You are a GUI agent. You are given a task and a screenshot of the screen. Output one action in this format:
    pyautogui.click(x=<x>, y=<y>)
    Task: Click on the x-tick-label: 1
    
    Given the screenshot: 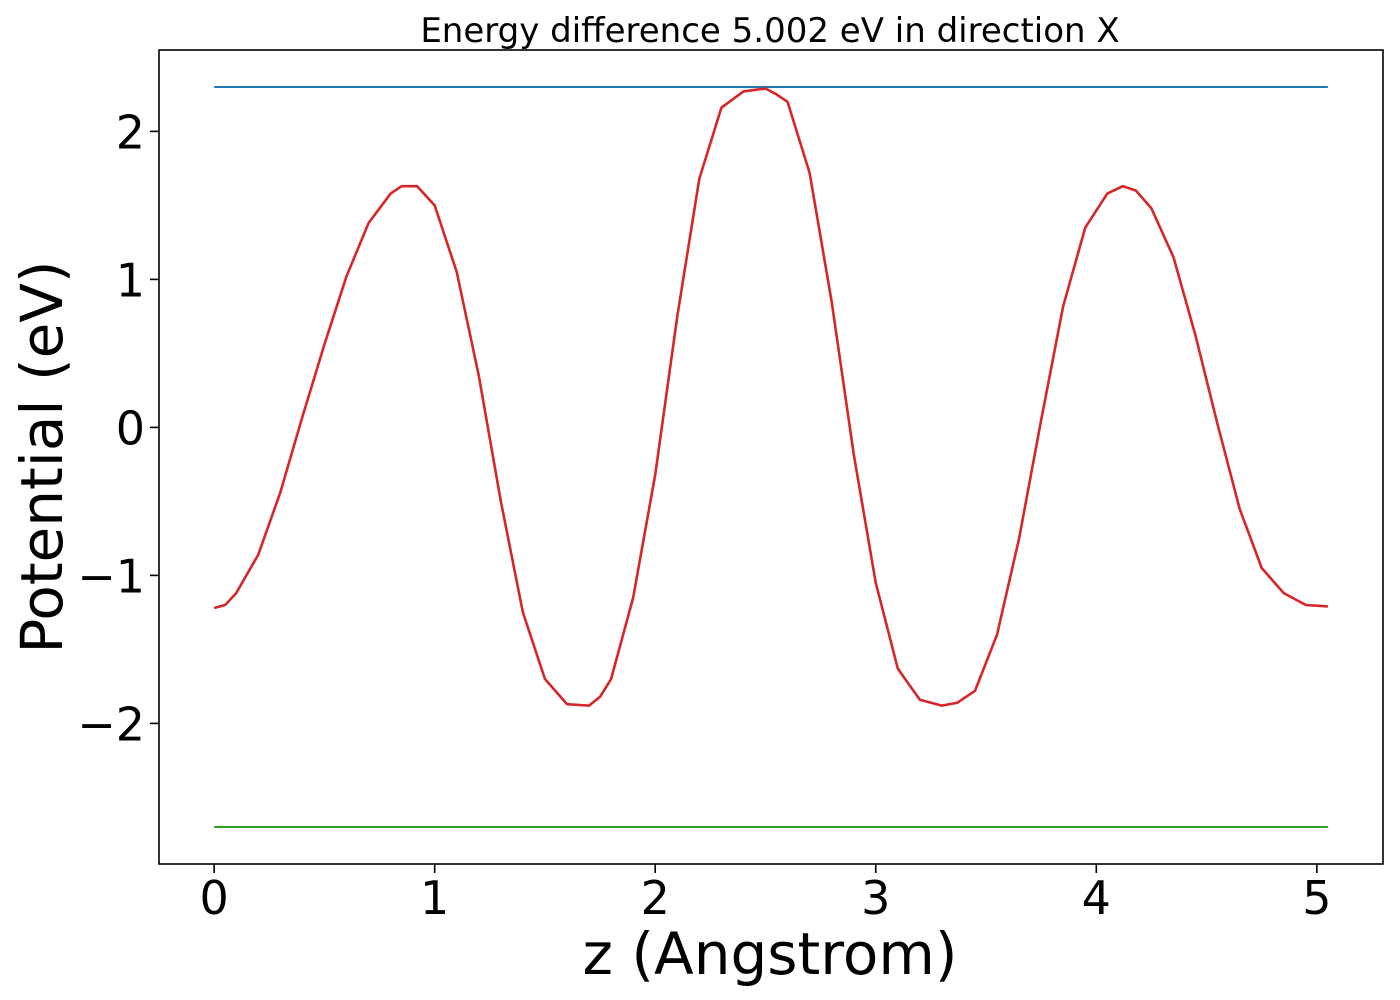 What is the action you would take?
    pyautogui.click(x=434, y=898)
    